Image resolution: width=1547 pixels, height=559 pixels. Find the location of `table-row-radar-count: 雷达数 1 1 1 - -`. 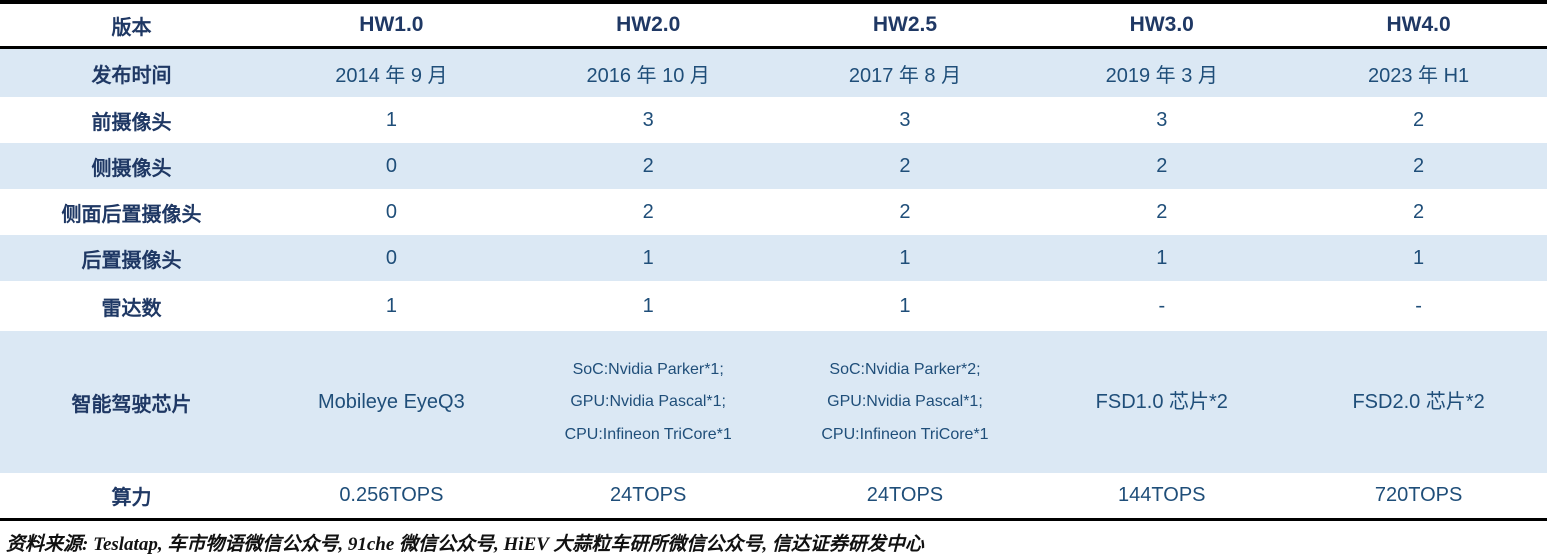

table-row-radar-count: 雷达数 1 1 1 - - is located at coordinates (773, 306).